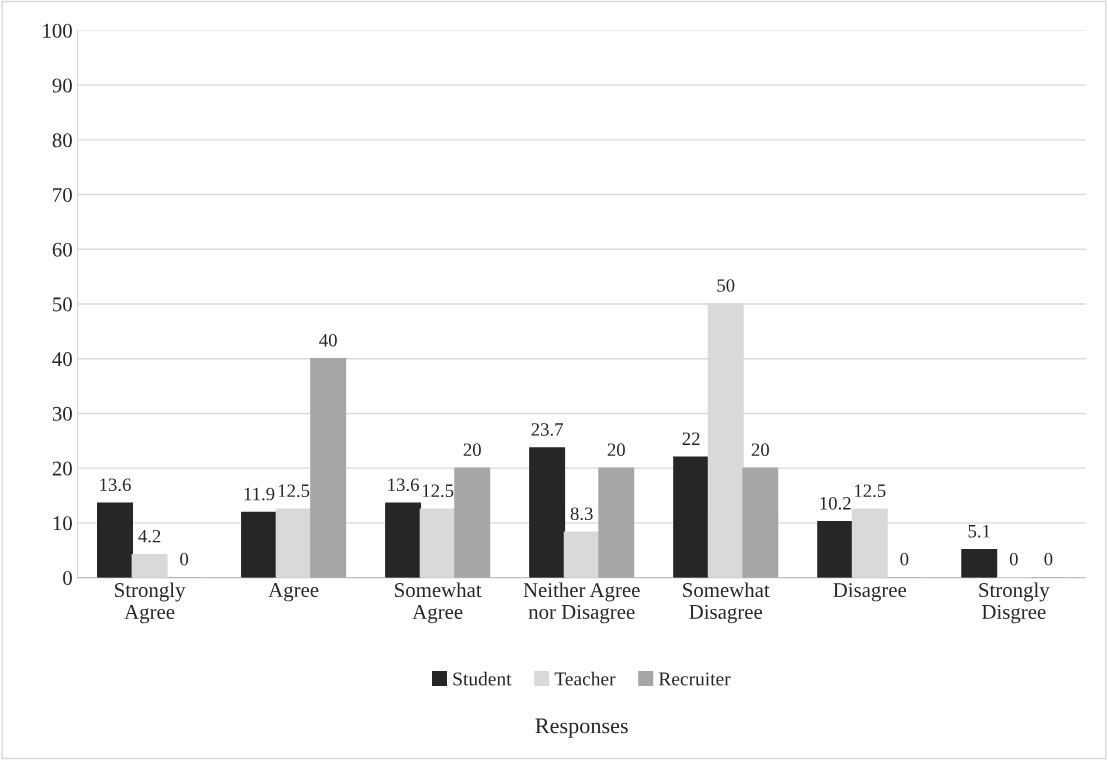  Describe the element at coordinates (726, 285) in the screenshot. I see `data-label: 50` at that location.